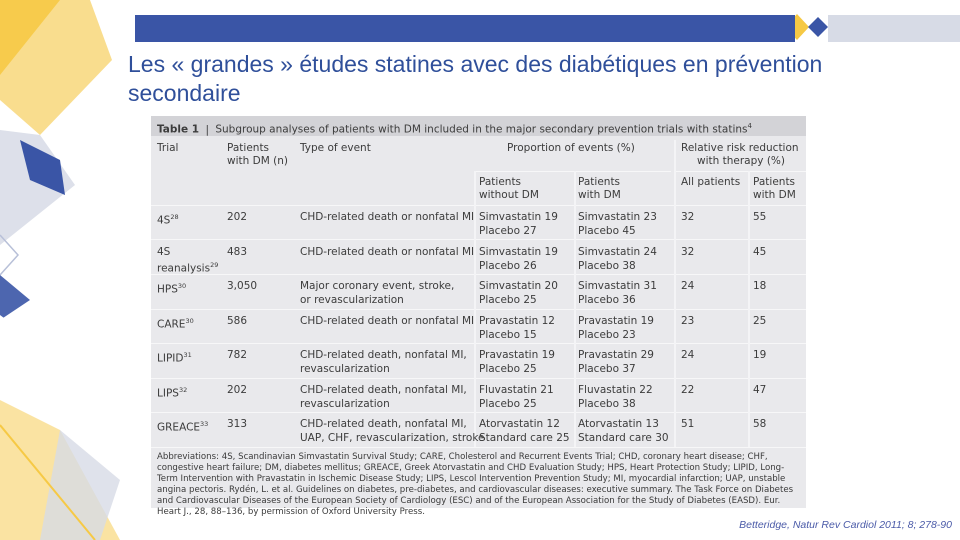 This screenshot has height=540, width=960. I want to click on trial-name: CARE, so click(171, 324).